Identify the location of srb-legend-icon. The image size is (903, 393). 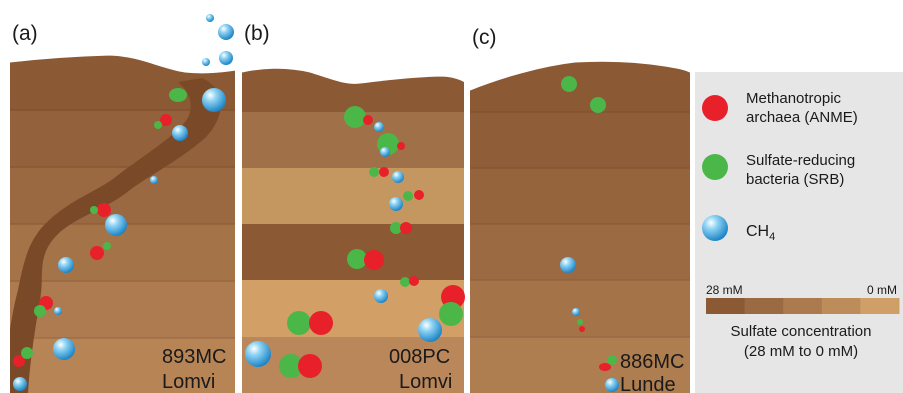
(715, 167).